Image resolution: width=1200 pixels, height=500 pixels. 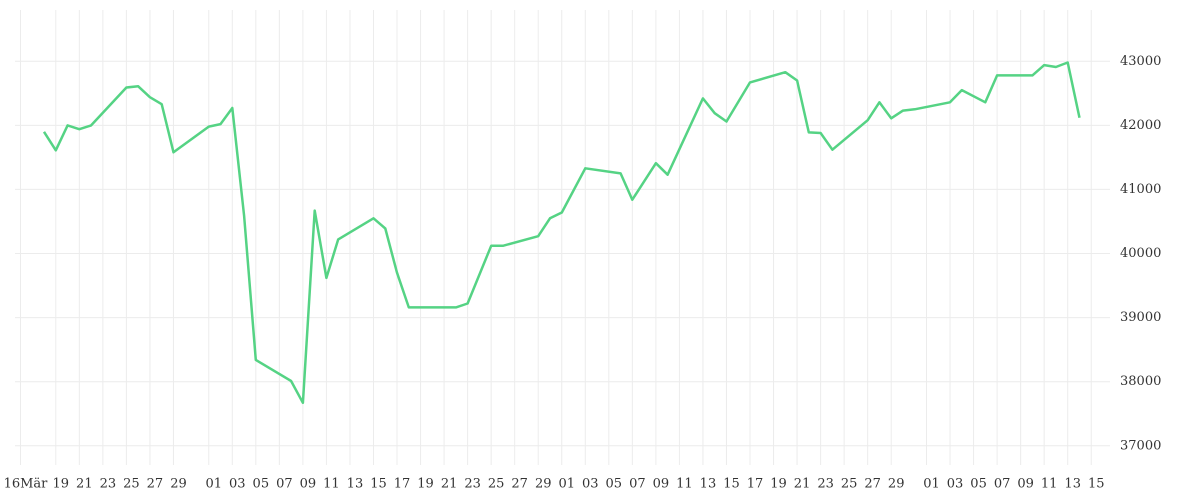 What do you see at coordinates (26, 484) in the screenshot?
I see `x-tick-label: 16Mär` at bounding box center [26, 484].